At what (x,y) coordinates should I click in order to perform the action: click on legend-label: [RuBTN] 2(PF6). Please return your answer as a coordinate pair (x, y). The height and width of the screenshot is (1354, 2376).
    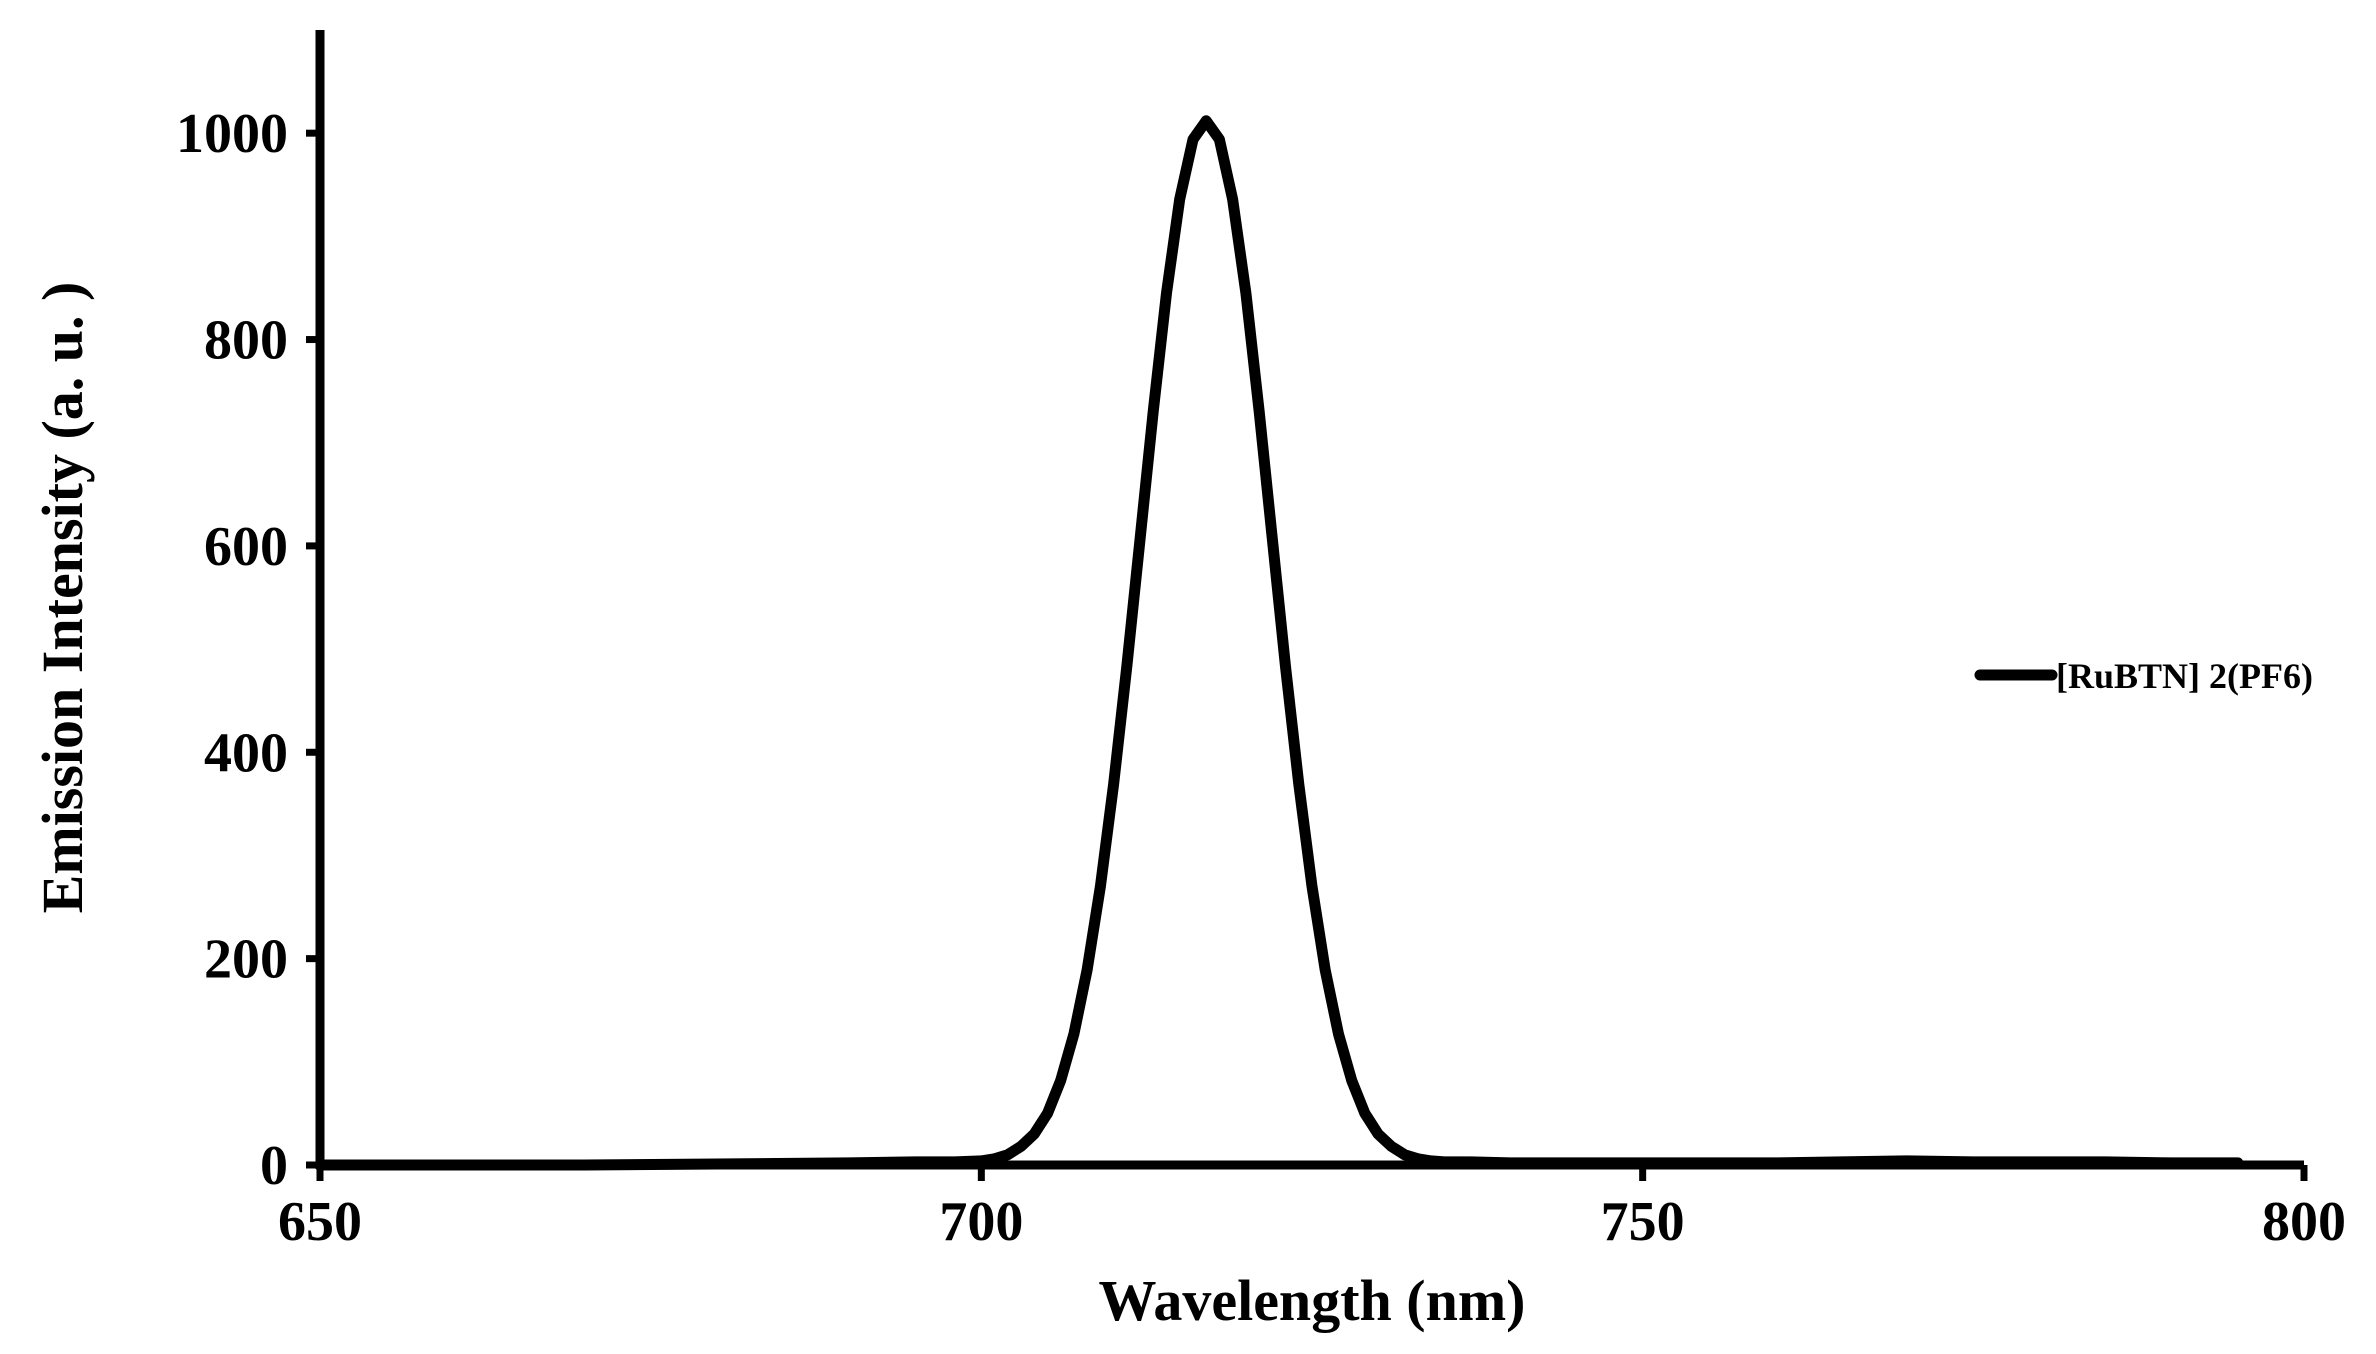
    Looking at the image, I should click on (2184, 676).